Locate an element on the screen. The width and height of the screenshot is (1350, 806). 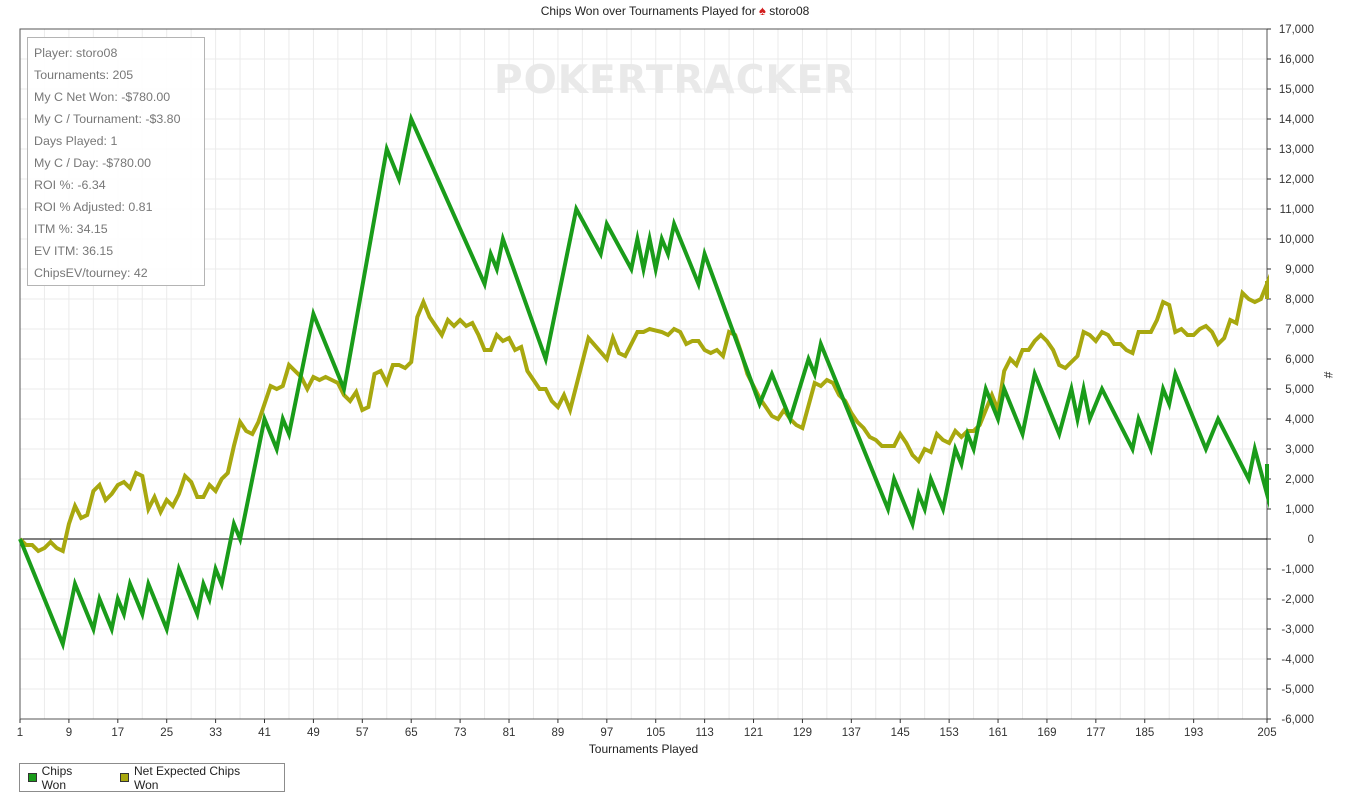
legend-swatch-net-expected is located at coordinates (125, 777).